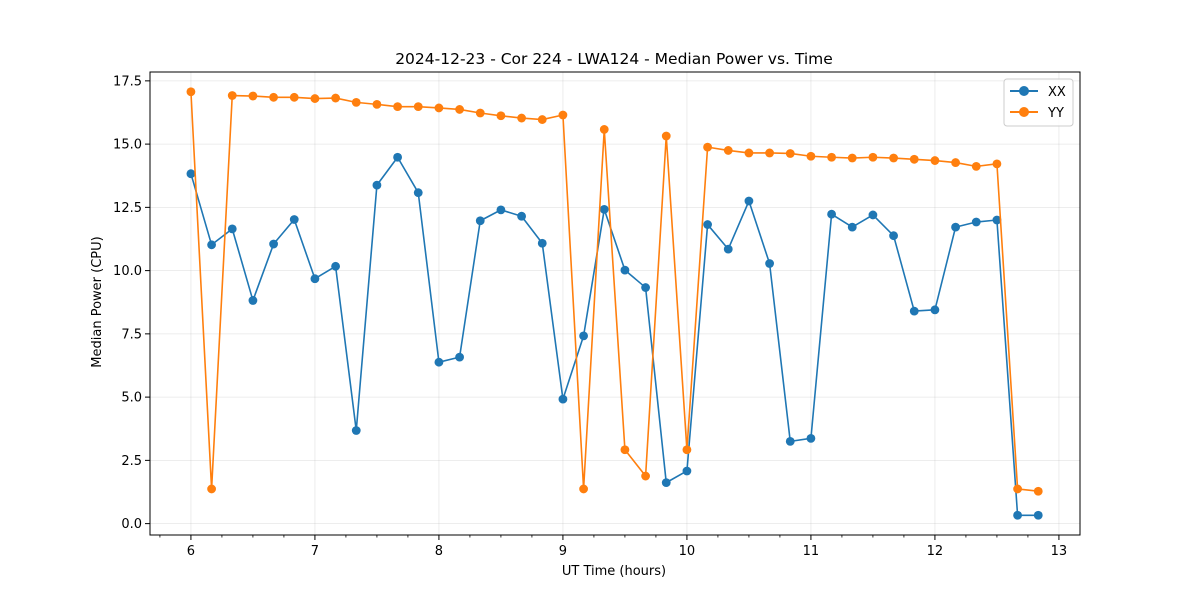  I want to click on x-tick-label: 10, so click(687, 551).